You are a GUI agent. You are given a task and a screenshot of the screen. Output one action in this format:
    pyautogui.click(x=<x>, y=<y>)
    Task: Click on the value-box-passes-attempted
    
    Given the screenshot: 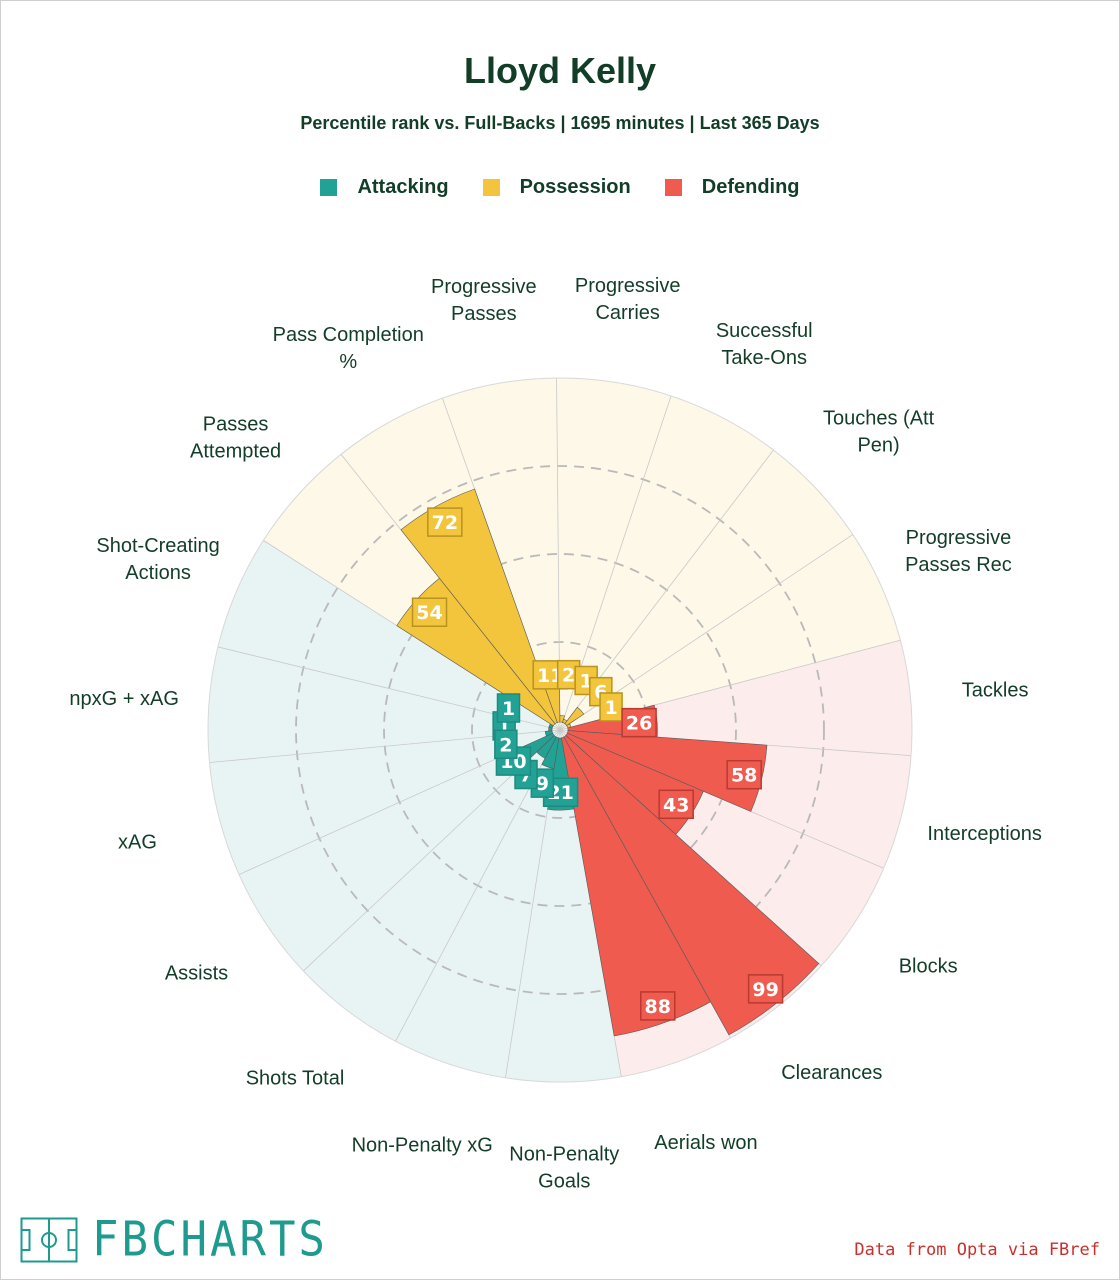 What is the action you would take?
    pyautogui.click(x=429, y=612)
    